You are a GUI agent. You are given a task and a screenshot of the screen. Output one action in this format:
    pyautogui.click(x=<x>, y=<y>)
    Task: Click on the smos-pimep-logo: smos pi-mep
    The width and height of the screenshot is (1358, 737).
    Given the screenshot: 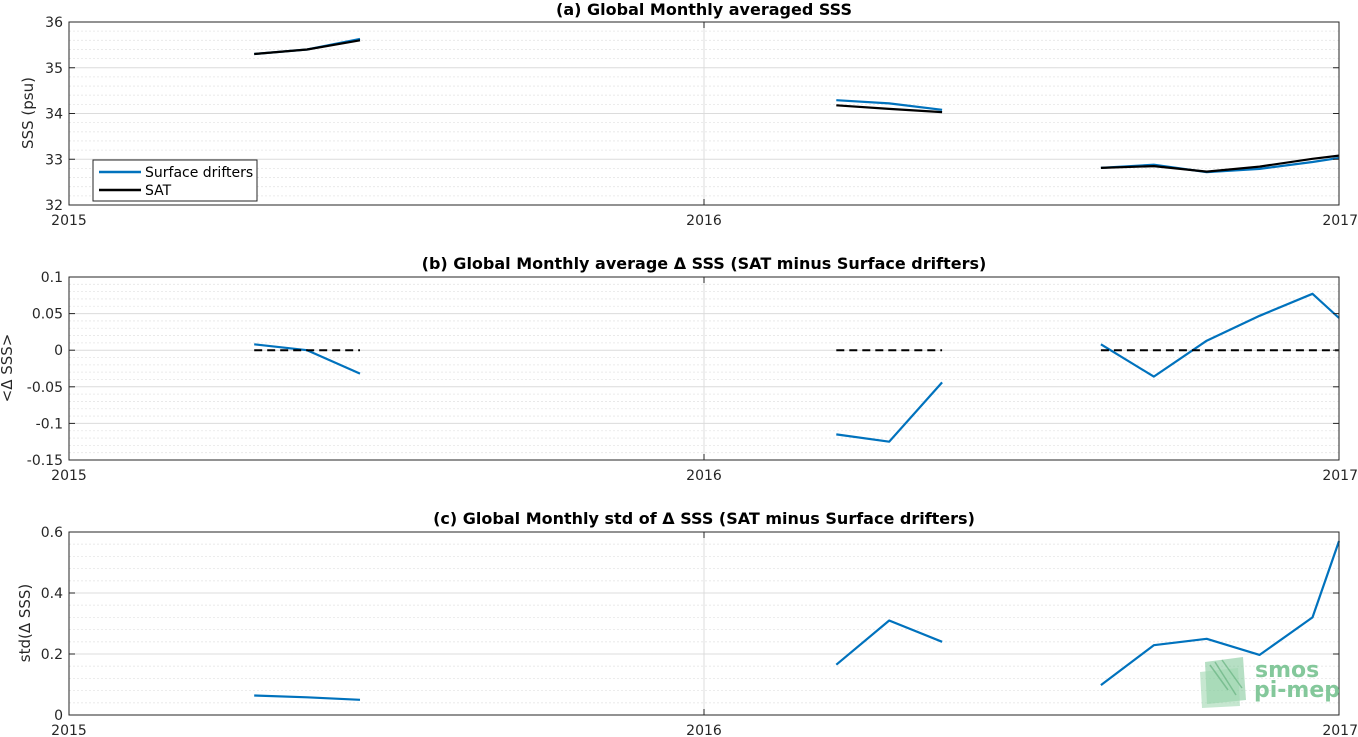 What is the action you would take?
    pyautogui.click(x=1270, y=682)
    